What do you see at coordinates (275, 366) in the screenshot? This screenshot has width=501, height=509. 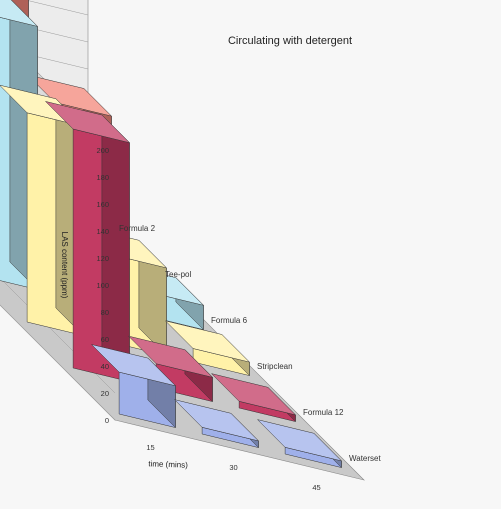 I see `series-label: Stripclean` at bounding box center [275, 366].